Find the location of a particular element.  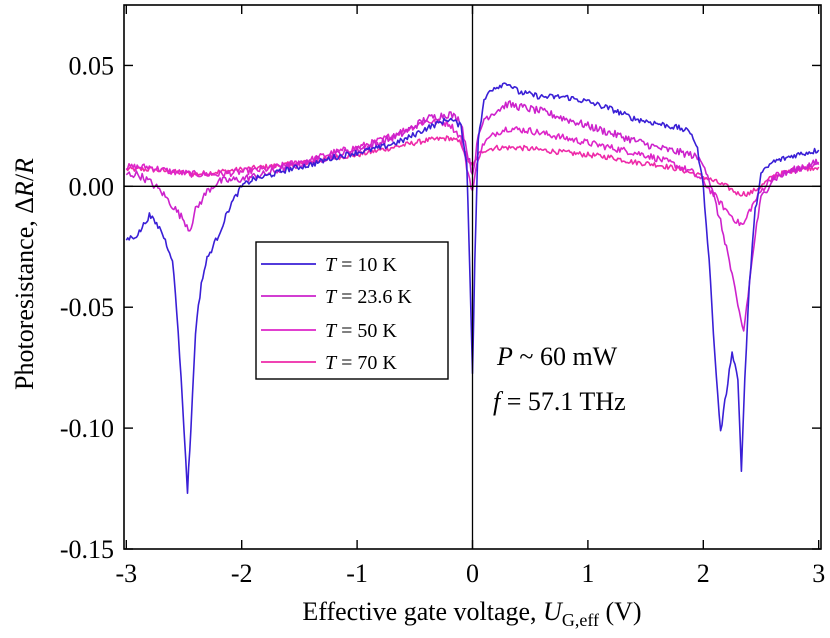

y-tick-label: -0.05 is located at coordinates (87, 307).